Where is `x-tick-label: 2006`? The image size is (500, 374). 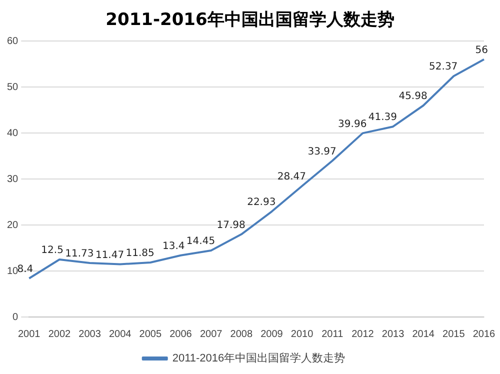 x-tick-label: 2006 is located at coordinates (181, 334).